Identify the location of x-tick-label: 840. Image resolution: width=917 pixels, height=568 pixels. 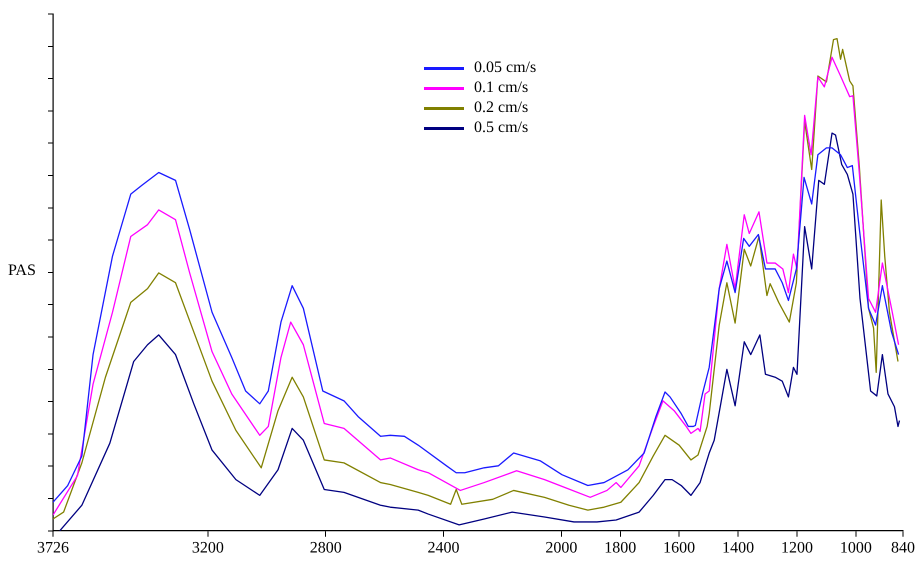
(903, 548).